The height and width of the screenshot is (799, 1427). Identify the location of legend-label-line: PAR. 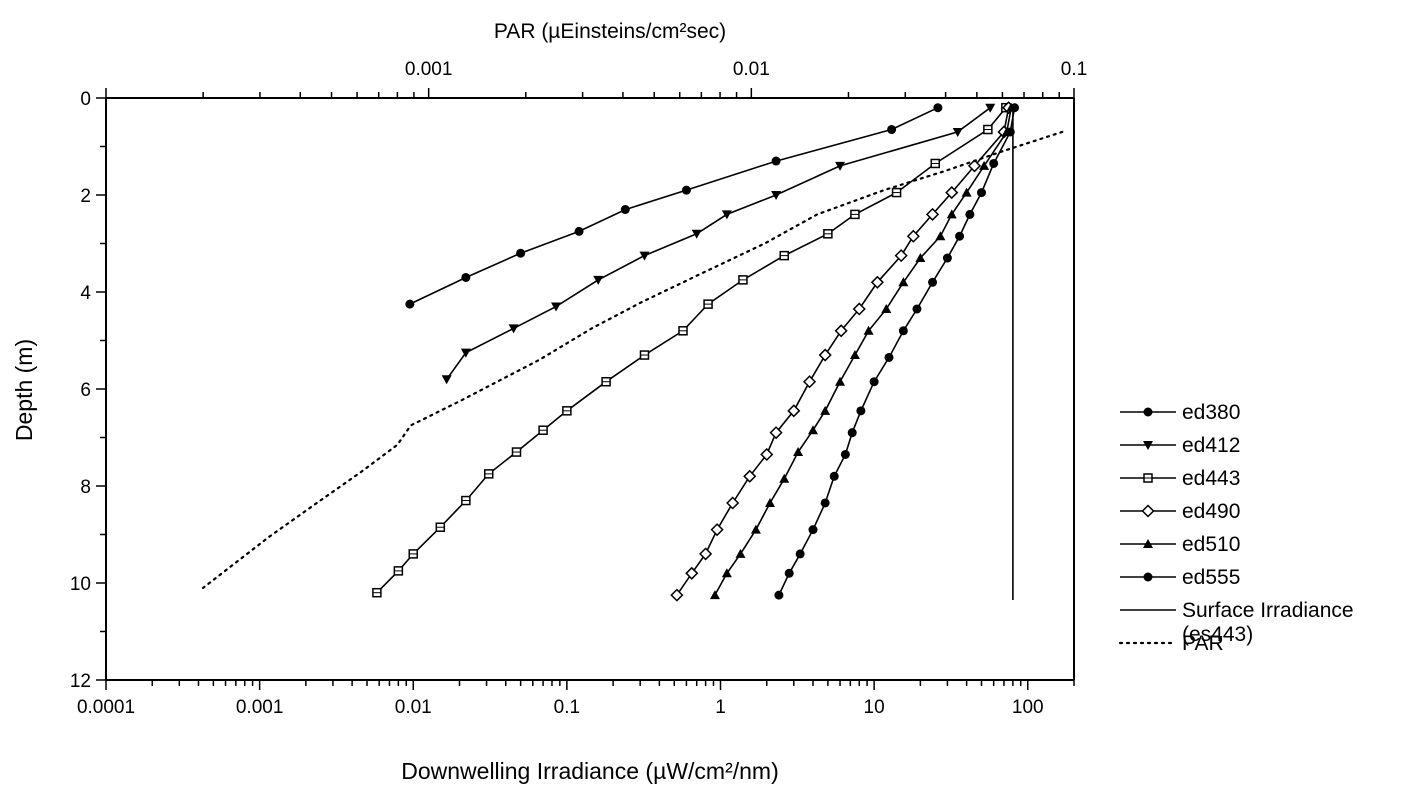
(1203, 643).